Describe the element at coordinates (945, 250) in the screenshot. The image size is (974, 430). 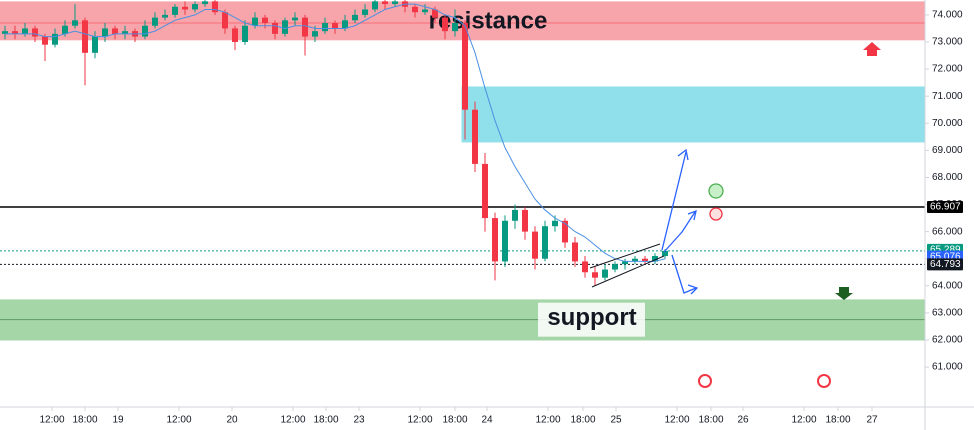
I see `price-tag-label: 65.289` at that location.